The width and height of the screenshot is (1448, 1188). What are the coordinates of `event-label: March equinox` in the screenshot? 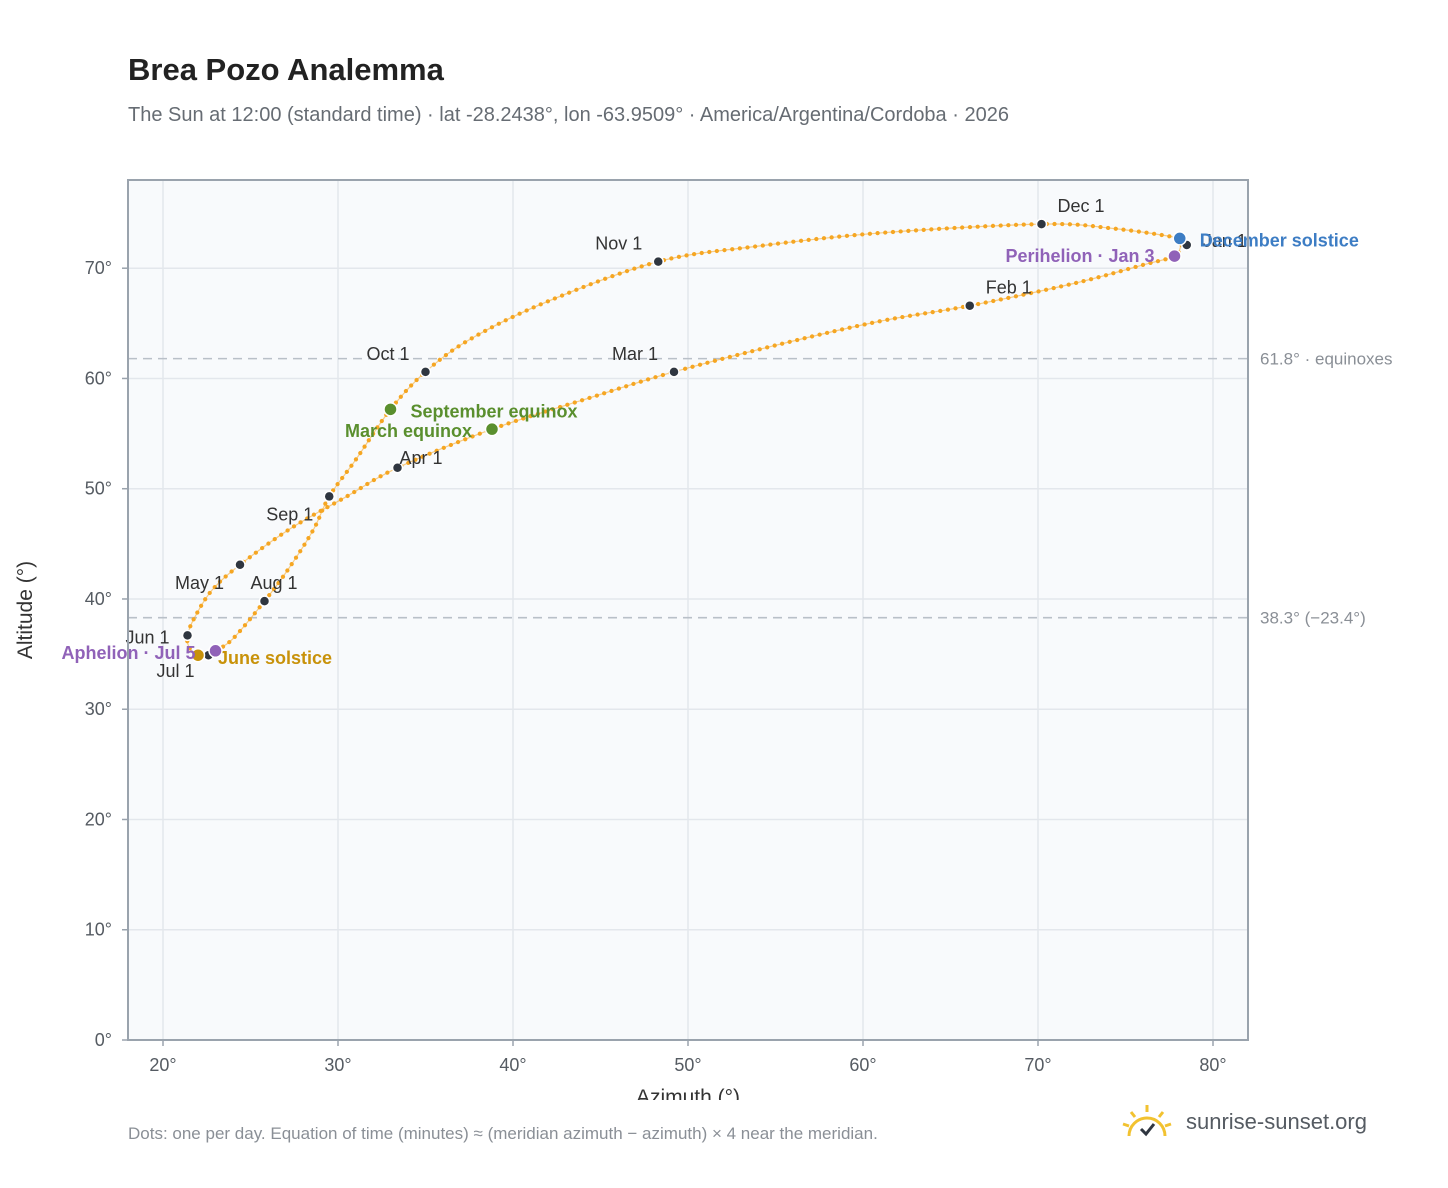 It's located at (408, 431).